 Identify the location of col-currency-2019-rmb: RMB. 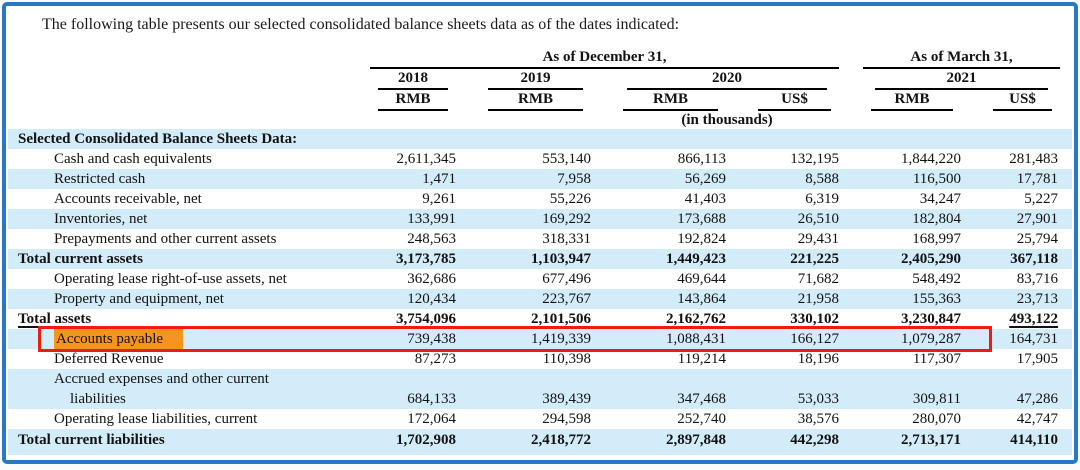
(535, 100).